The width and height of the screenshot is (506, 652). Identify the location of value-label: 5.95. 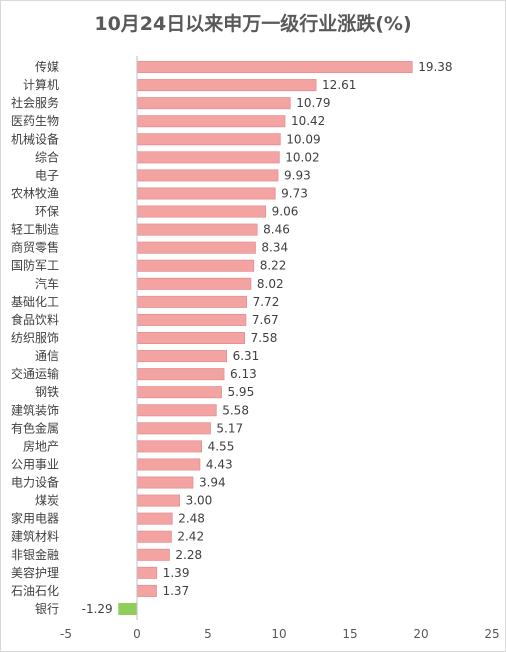
(240, 392).